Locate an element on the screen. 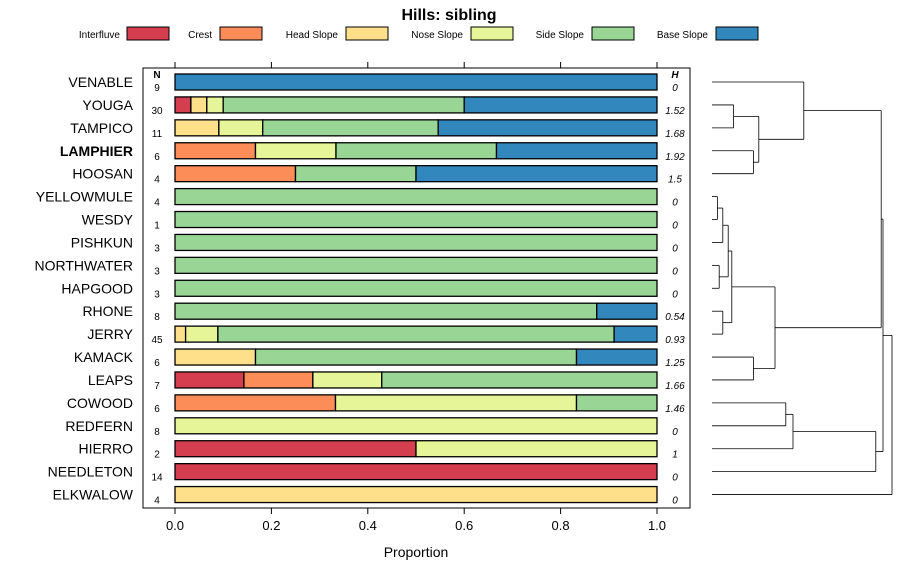 This screenshot has height=580, width=900. n-value: 2 is located at coordinates (157, 455).